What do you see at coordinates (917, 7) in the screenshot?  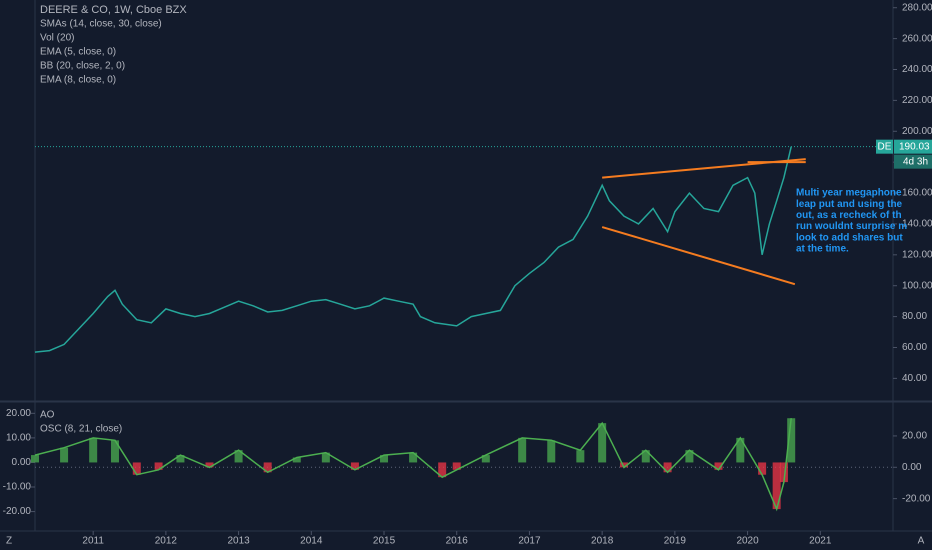 I see `y-tick-label: 280.00` at bounding box center [917, 7].